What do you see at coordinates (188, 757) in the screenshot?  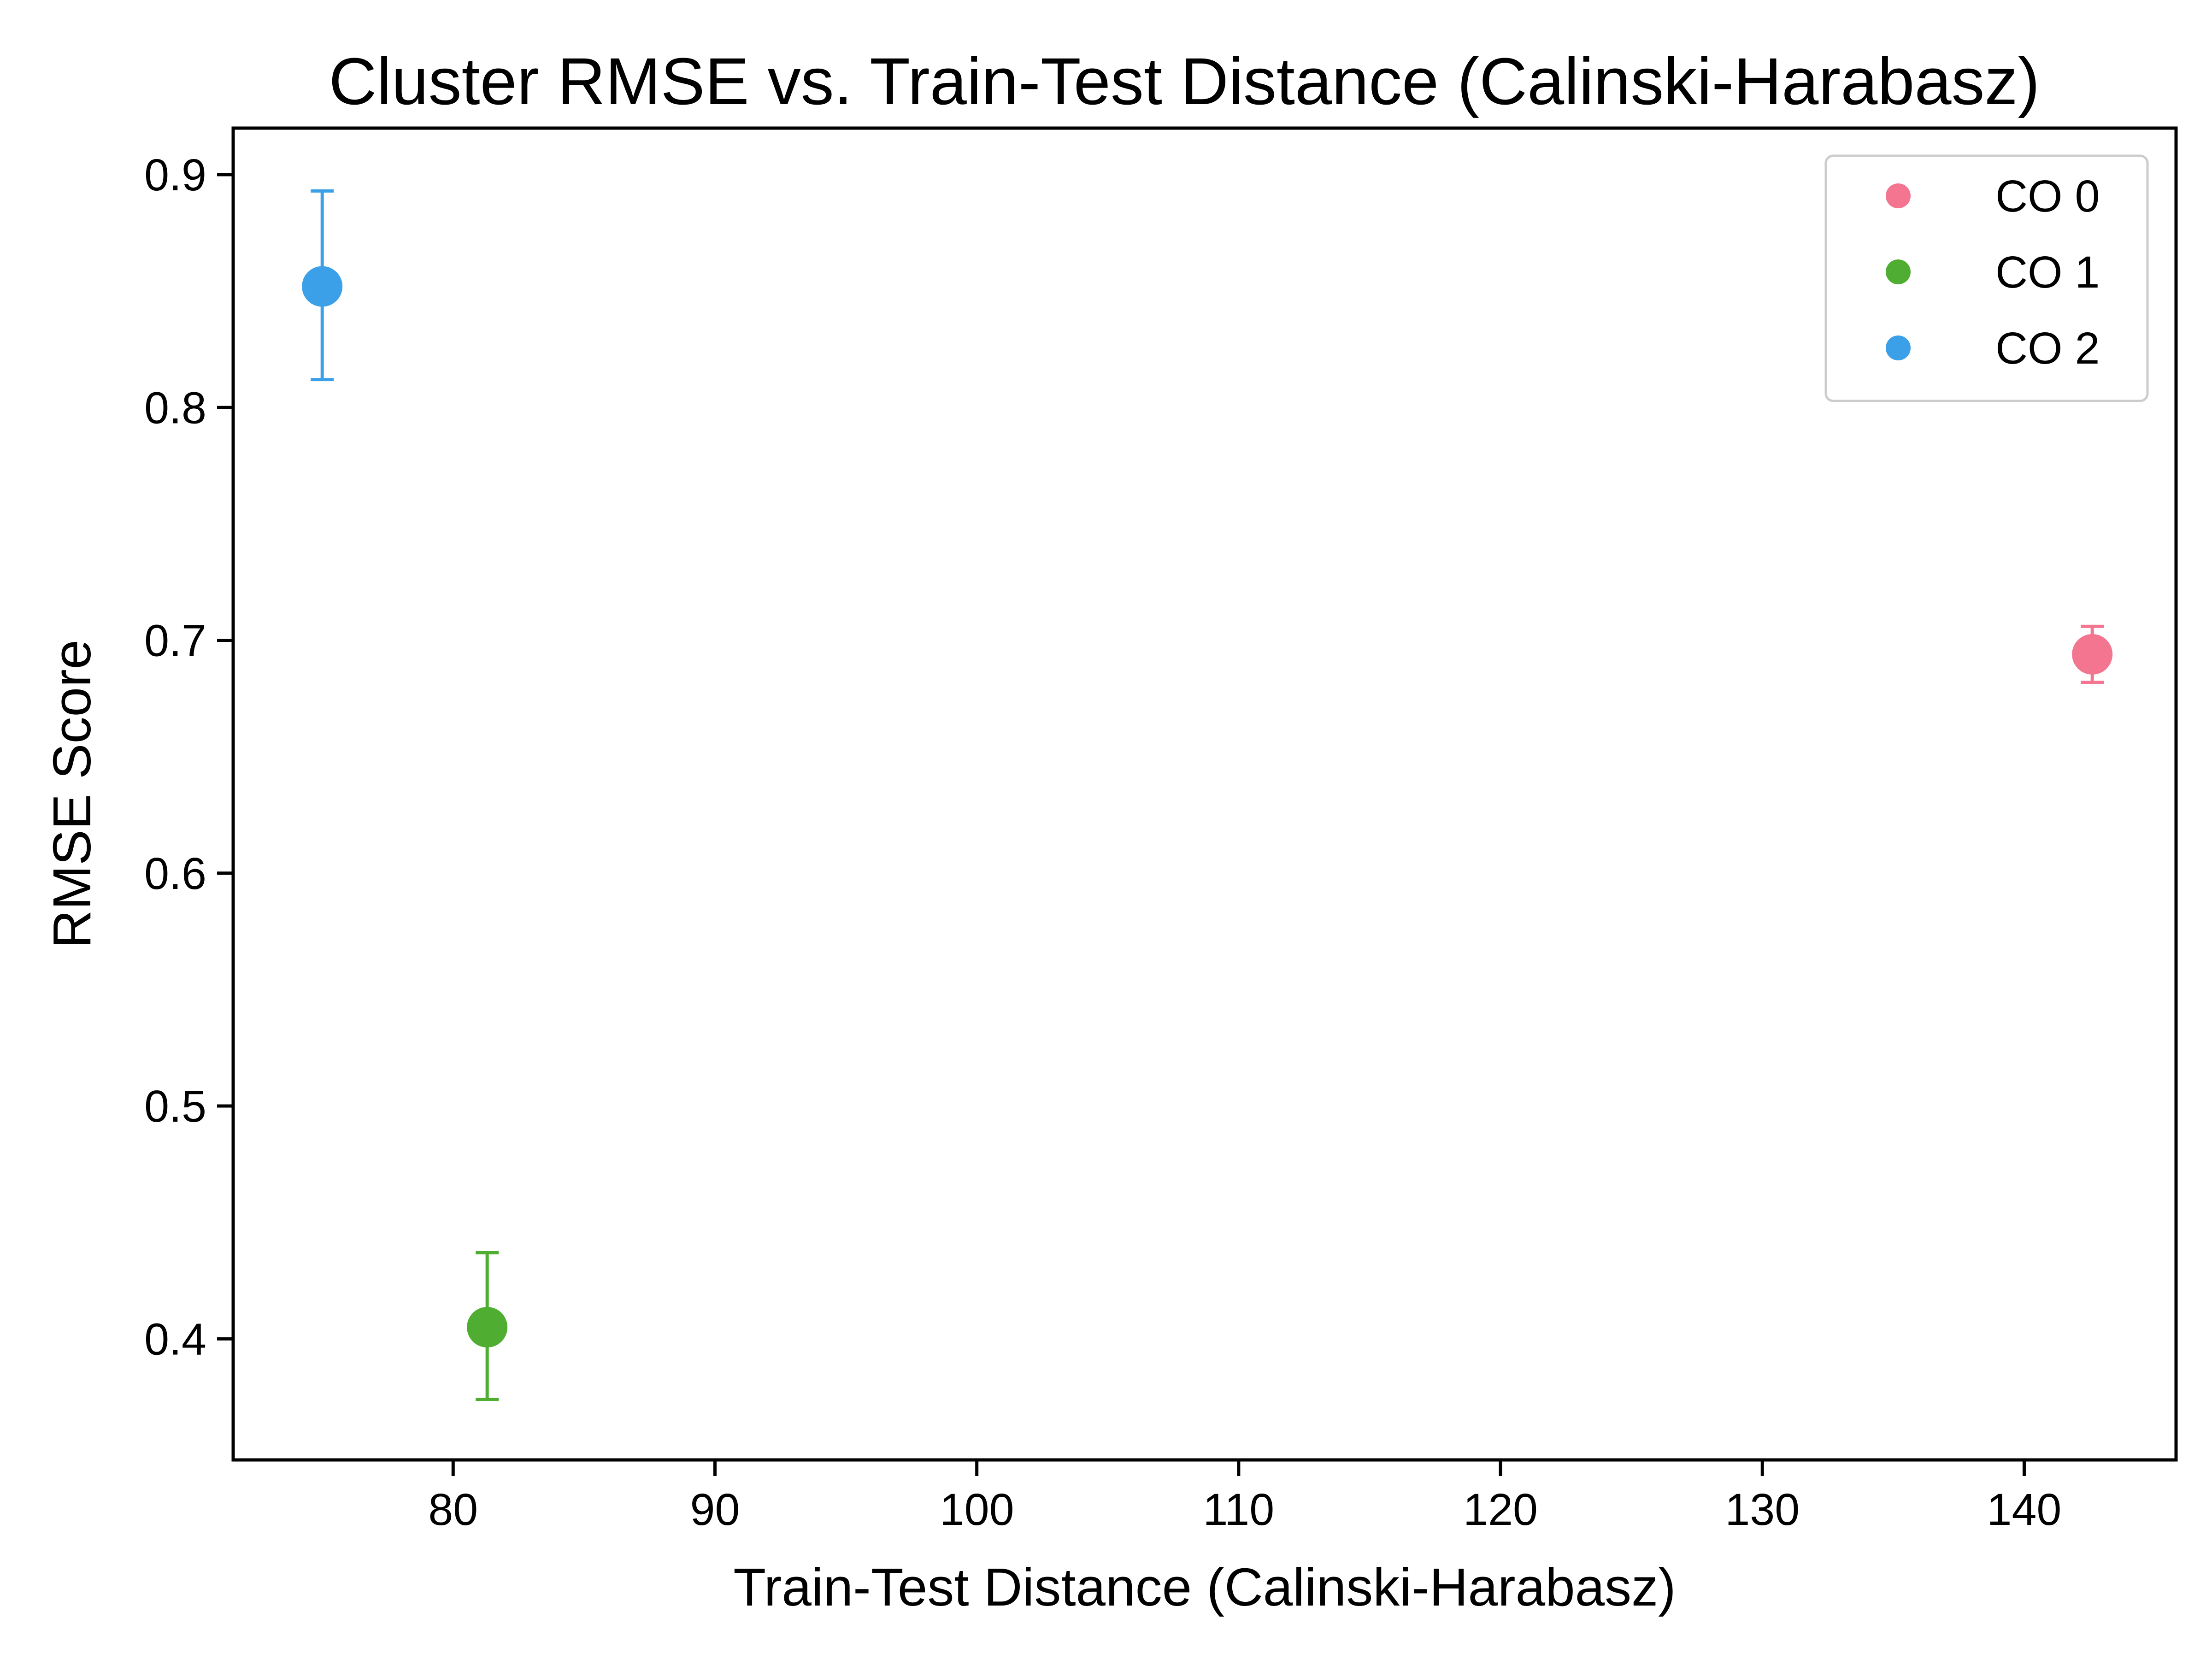 I see `y-axis: 0.4 0.5 0.6 0.7 0.8 0.9` at bounding box center [188, 757].